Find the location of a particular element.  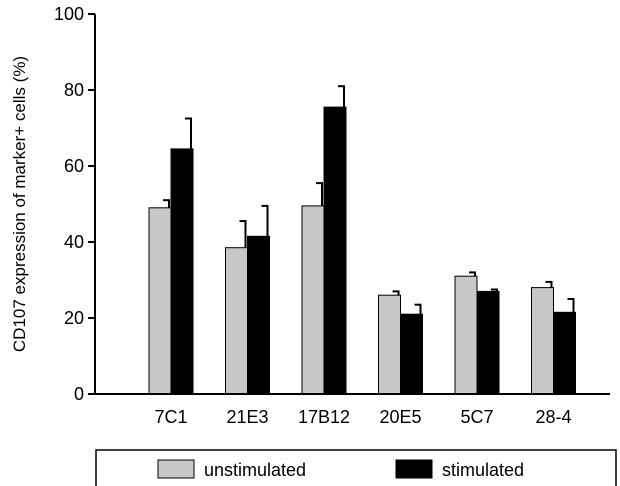

bar-unstimulated-20E5 is located at coordinates (389, 344).